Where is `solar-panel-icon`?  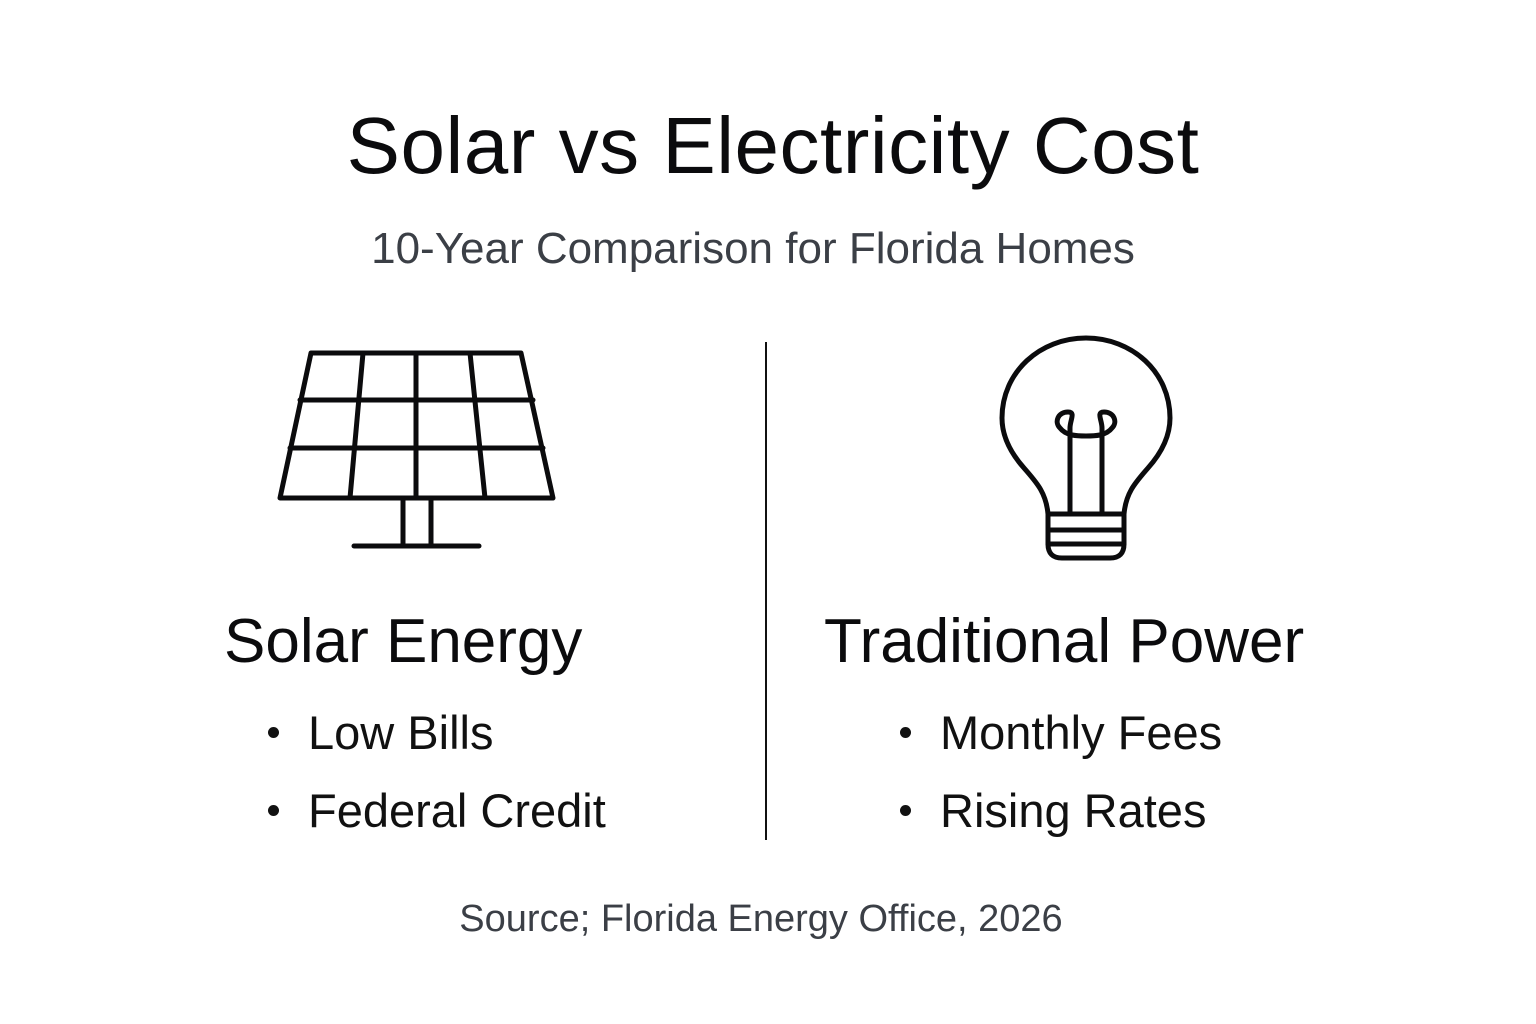
solar-panel-icon is located at coordinates (418, 451).